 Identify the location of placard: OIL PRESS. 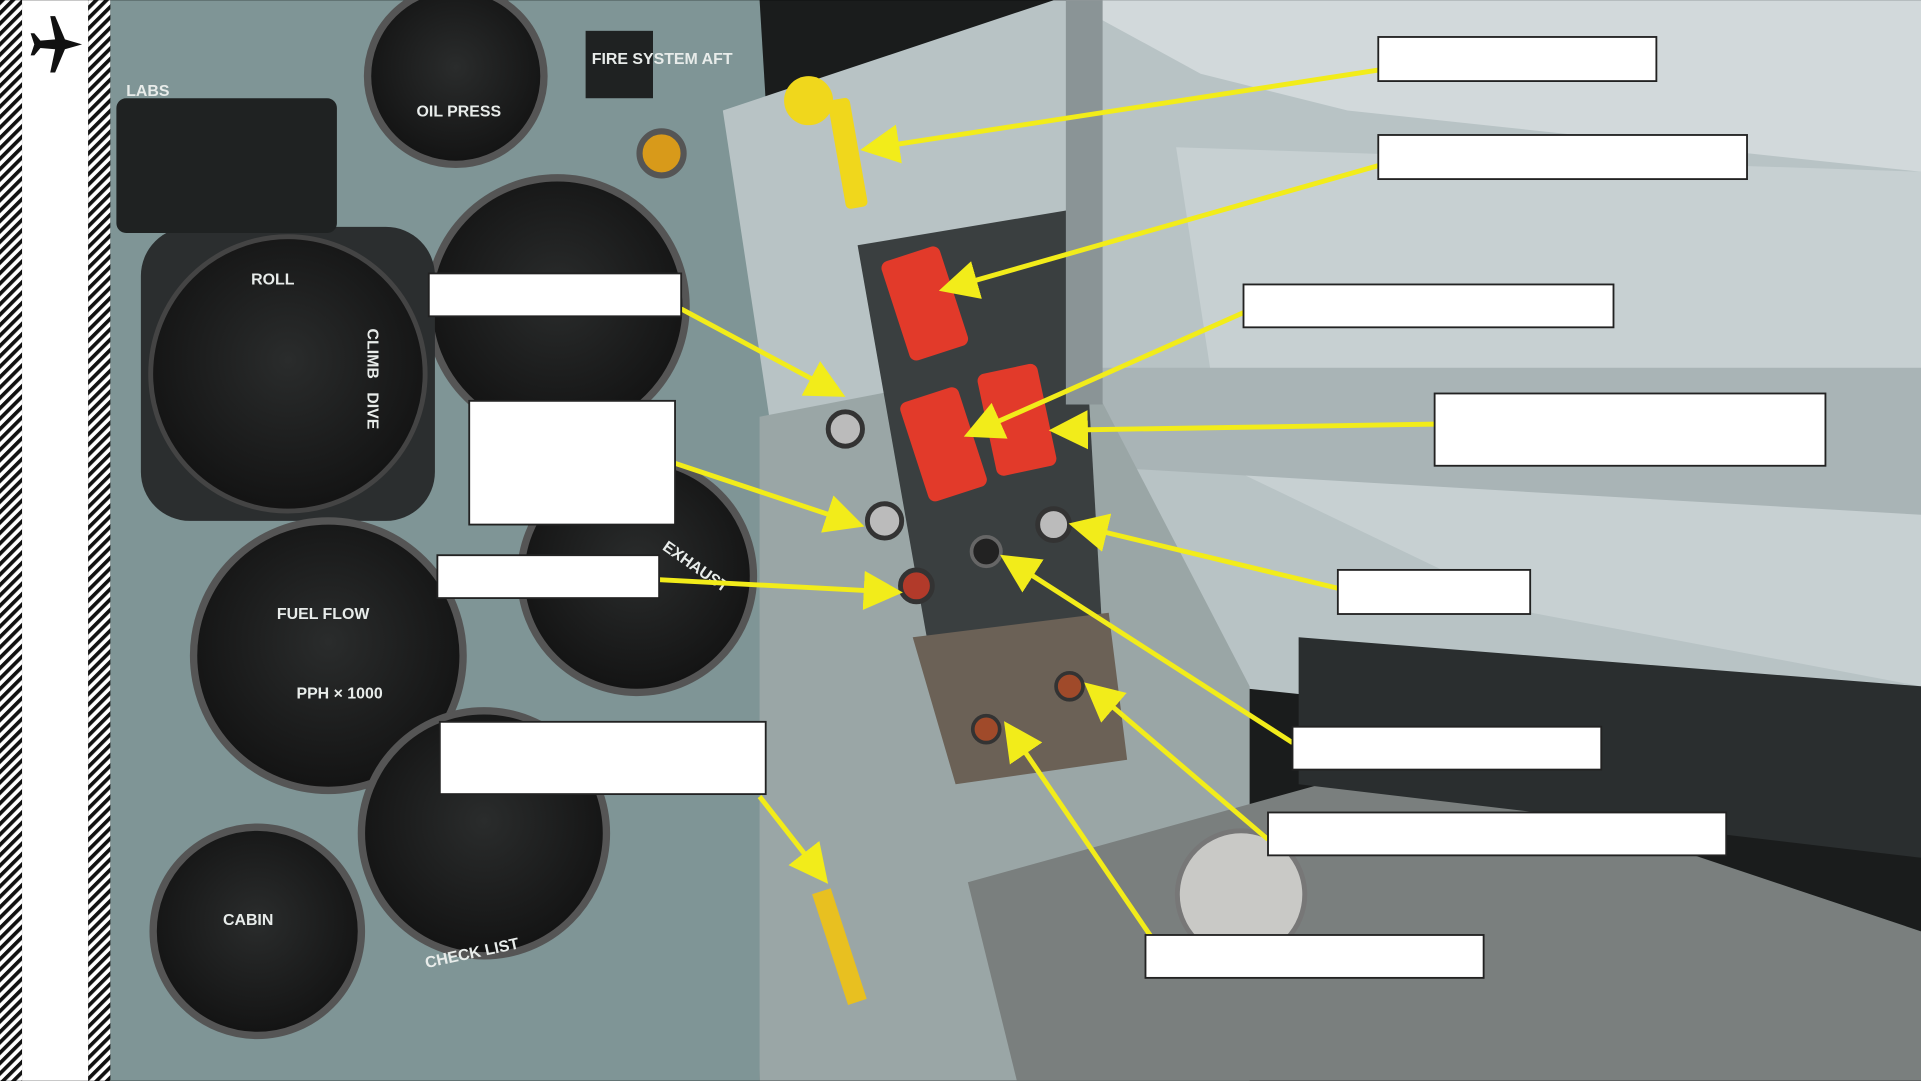
(459, 112).